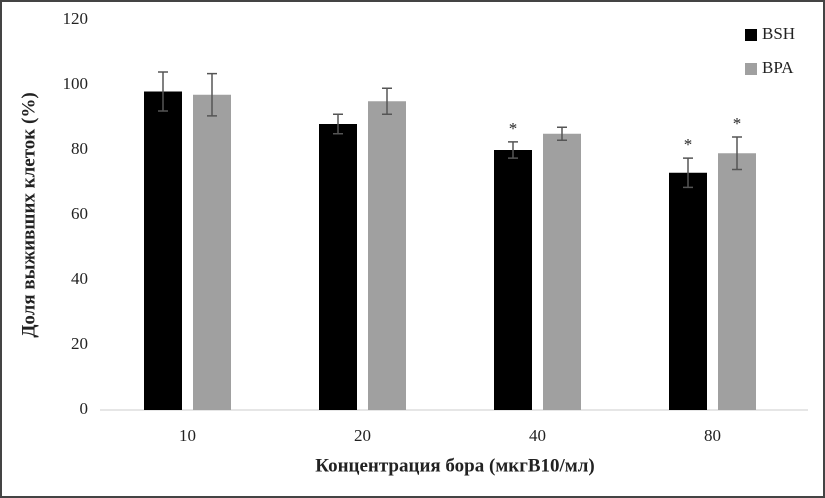 This screenshot has width=825, height=498. Describe the element at coordinates (76, 83) in the screenshot. I see `y-tick-label: 100` at that location.